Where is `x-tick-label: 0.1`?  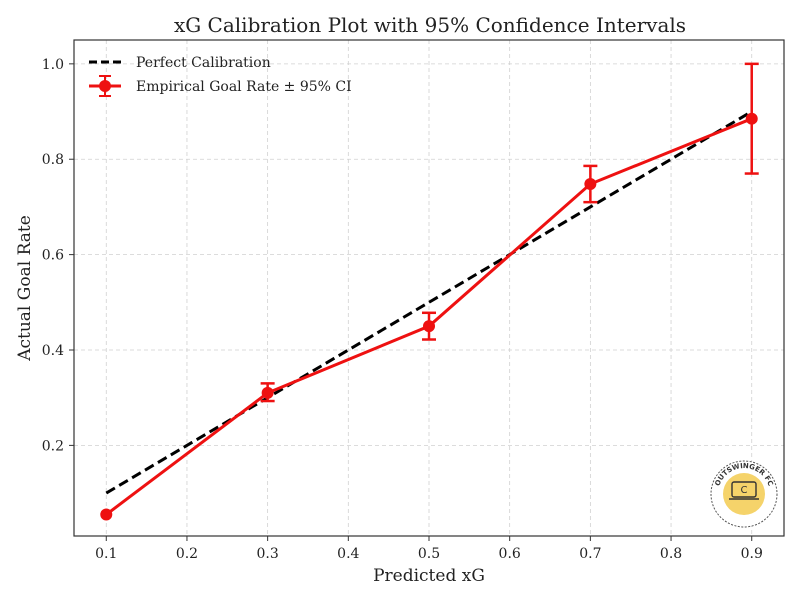
x-tick-label: 0.1 is located at coordinates (106, 554).